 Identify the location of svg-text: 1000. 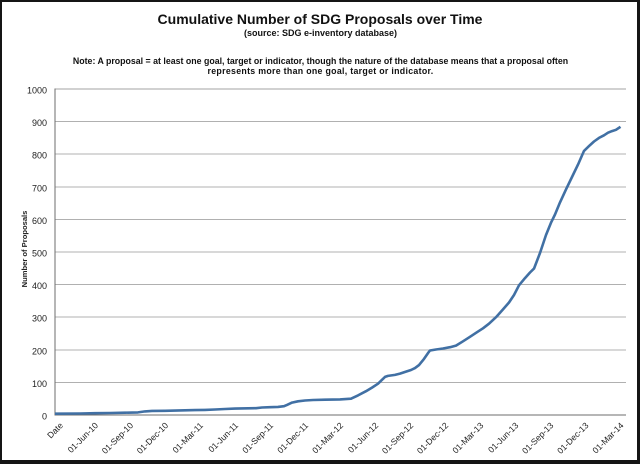
(37, 91).